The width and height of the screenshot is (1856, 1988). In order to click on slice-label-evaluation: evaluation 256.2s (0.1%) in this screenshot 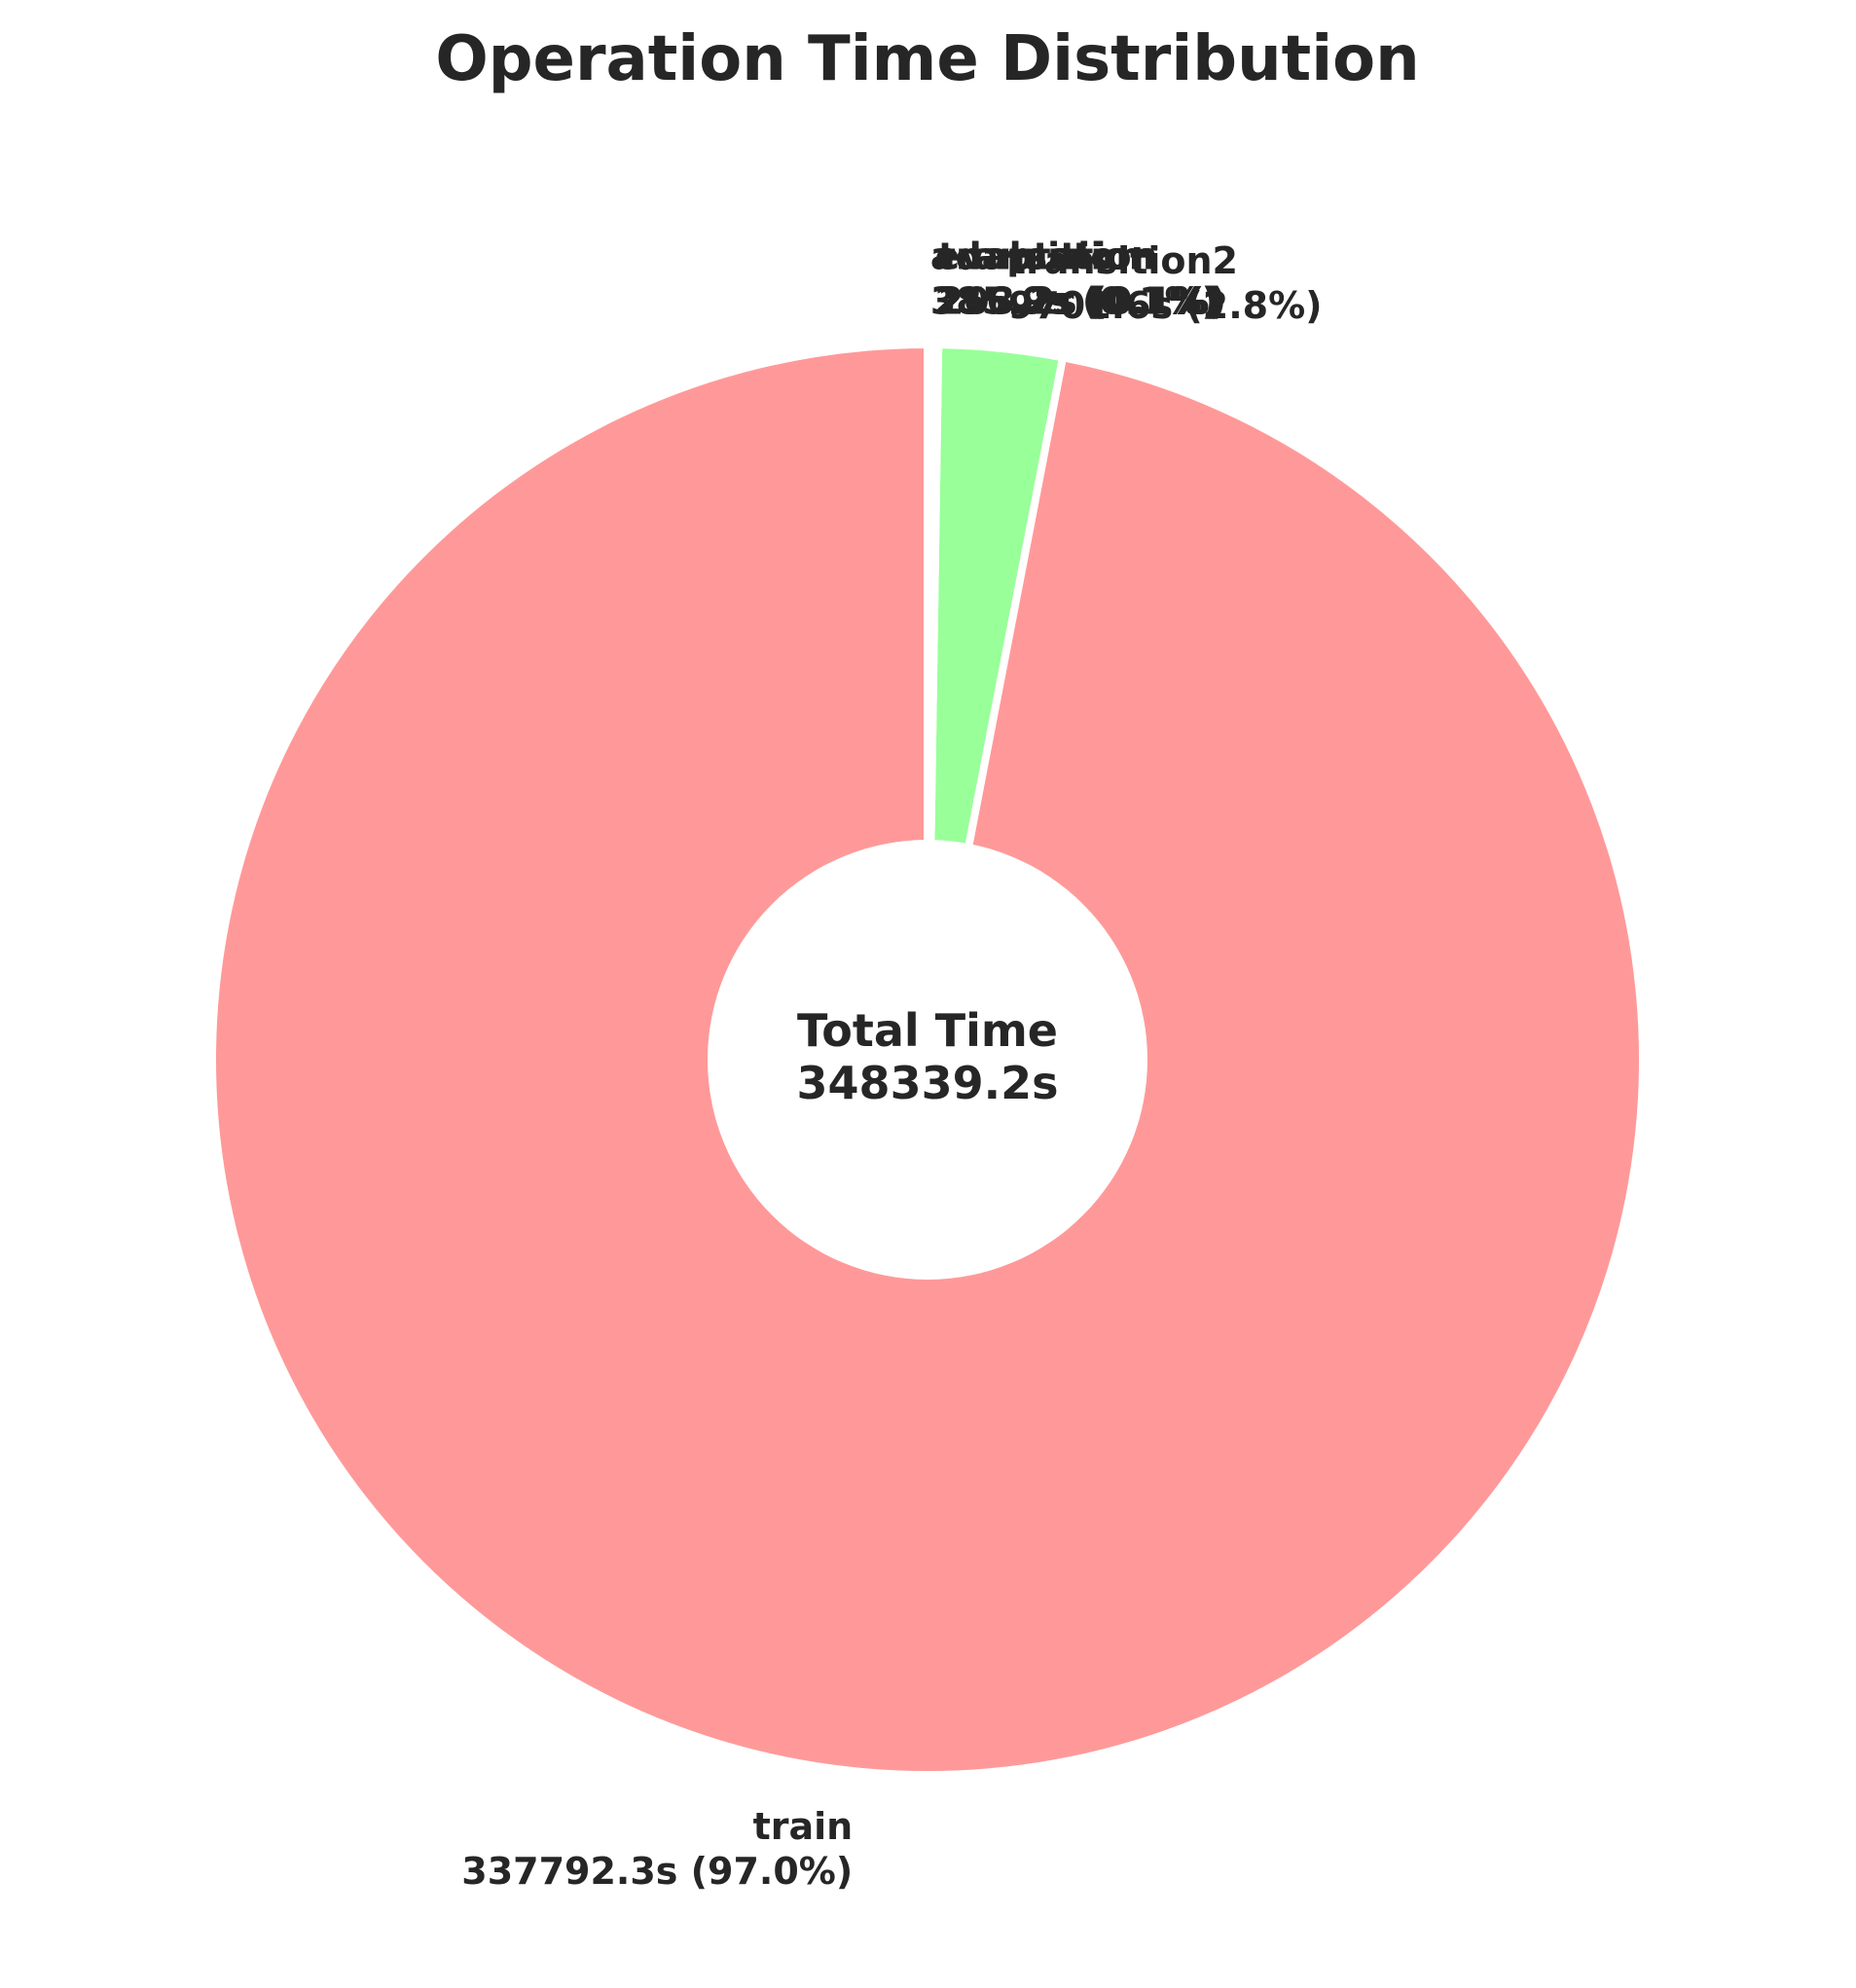, I will do `click(1078, 279)`.